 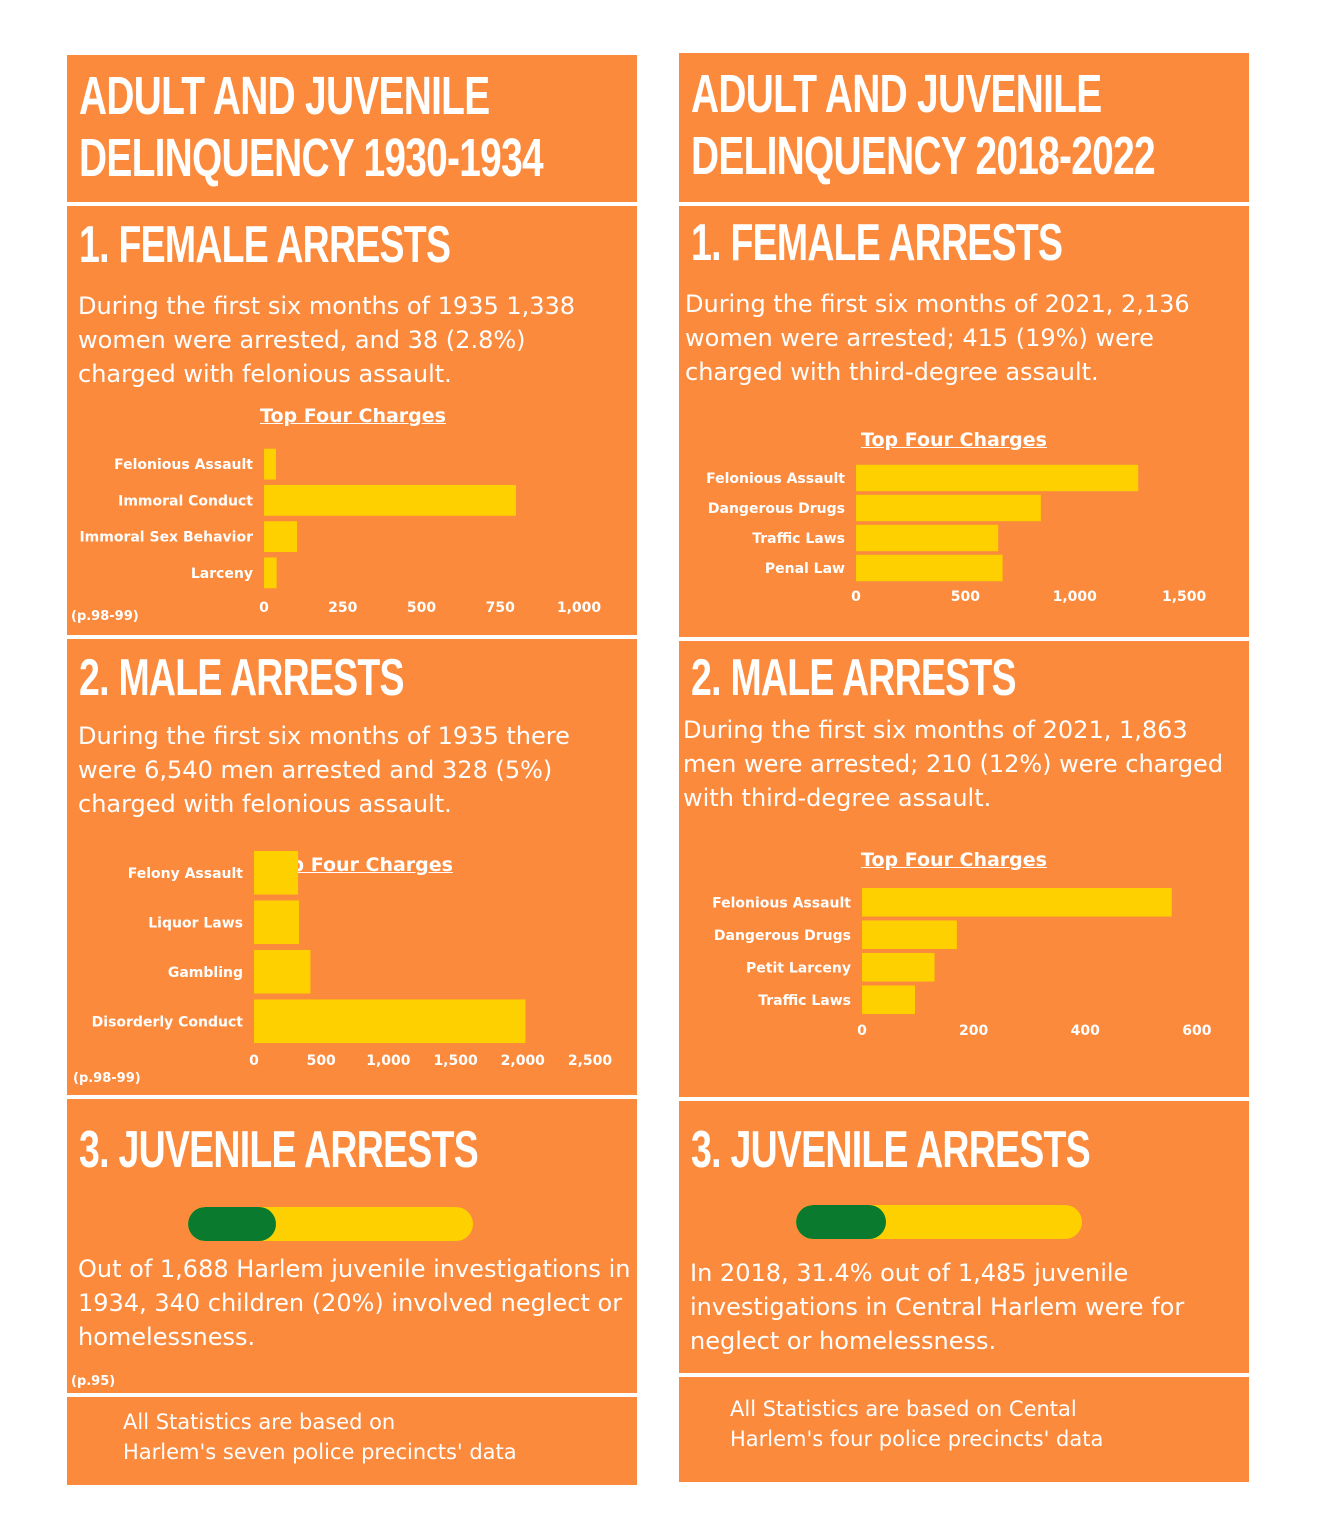 I want to click on bar-gambling, so click(x=282, y=971).